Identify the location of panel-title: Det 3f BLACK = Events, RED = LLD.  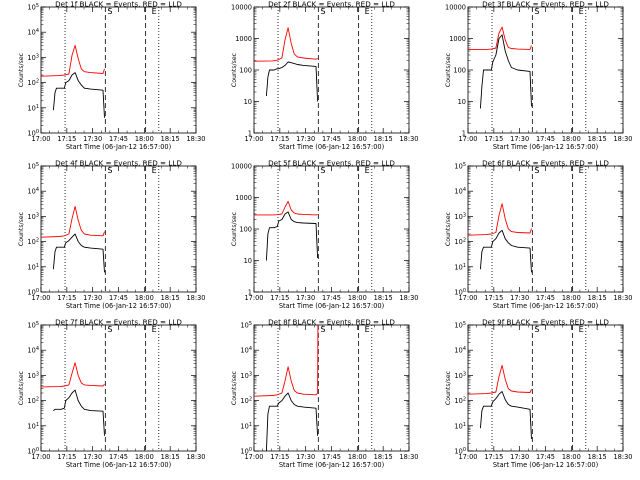
(545, 4).